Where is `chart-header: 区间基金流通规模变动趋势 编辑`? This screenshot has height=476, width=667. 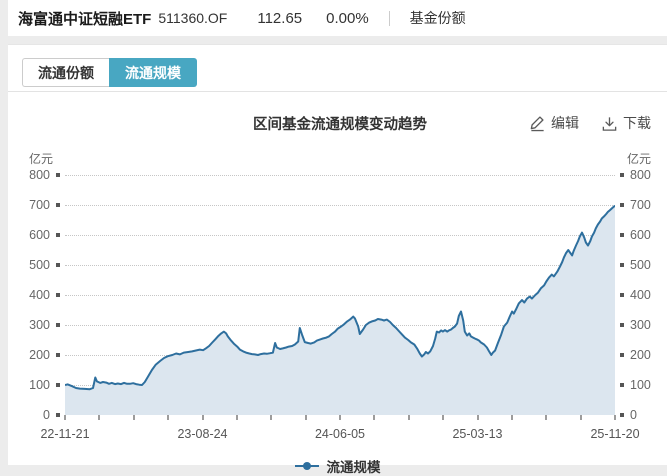 chart-header: 区间基金流通规模变动趋势 编辑 is located at coordinates (337, 126).